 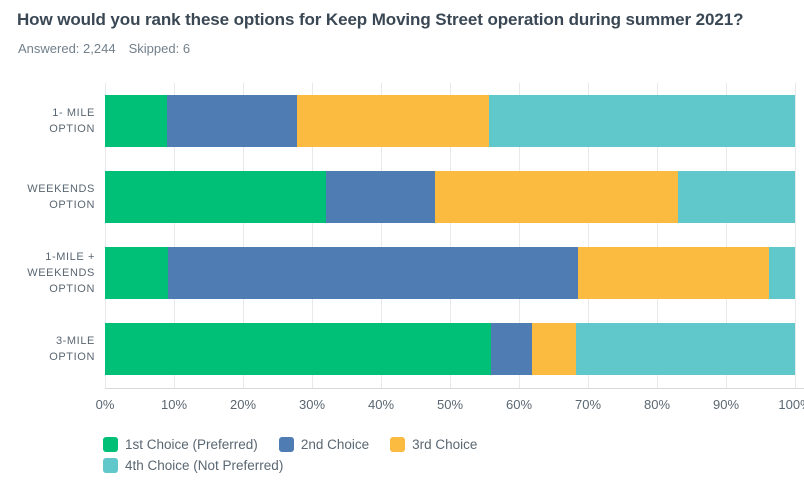 What do you see at coordinates (454, 388) in the screenshot?
I see `x-axis-line` at bounding box center [454, 388].